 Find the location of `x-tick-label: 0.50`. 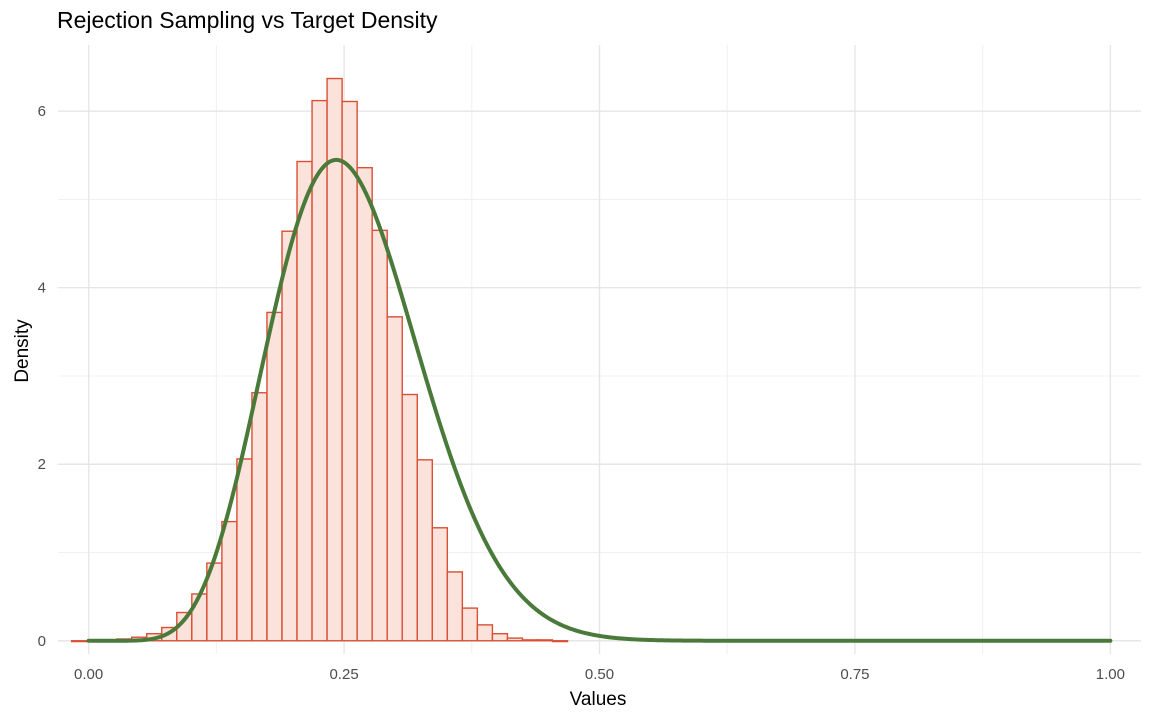

x-tick-label: 0.50 is located at coordinates (599, 674).